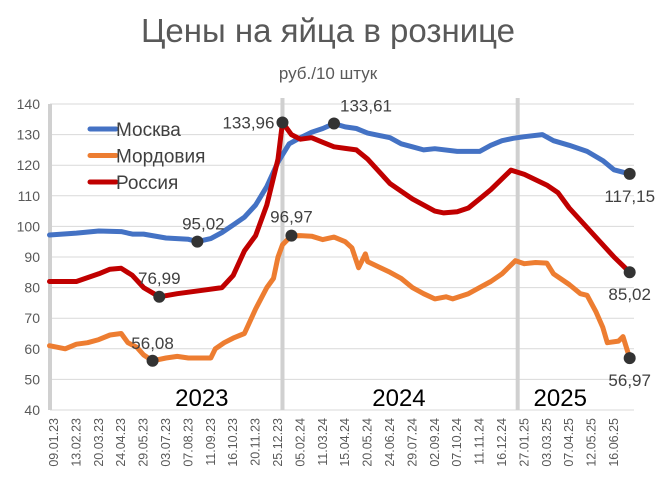  What do you see at coordinates (345, 442) in the screenshot?
I see `x-tick-label: 15.04.24` at bounding box center [345, 442].